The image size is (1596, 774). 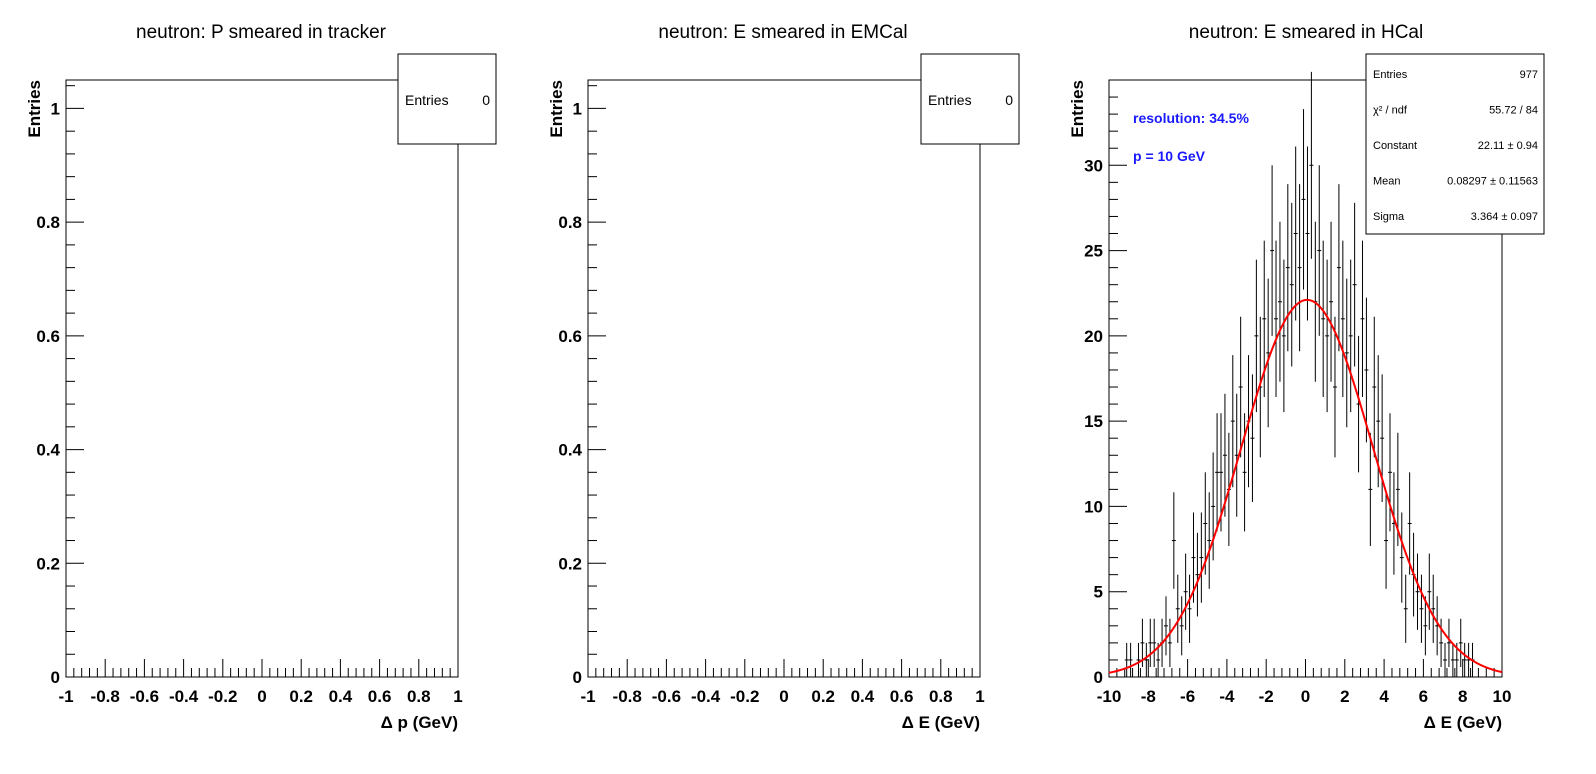 What do you see at coordinates (1306, 32) in the screenshot?
I see `chart-title: neutron: E smeared in HCal` at bounding box center [1306, 32].